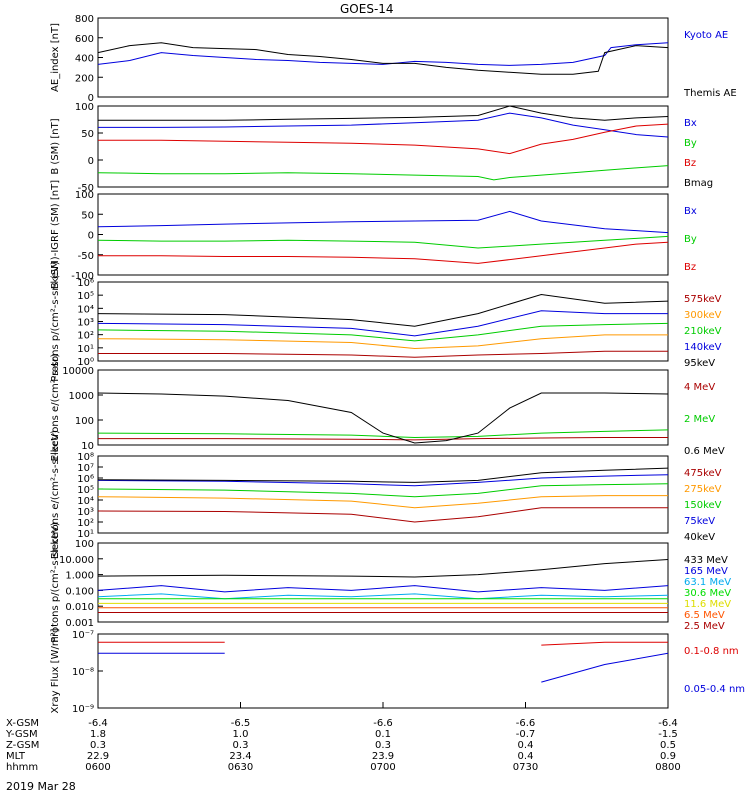 This screenshot has height=804, width=750. Describe the element at coordinates (83, 709) in the screenshot. I see `y-tick-label: 10⁻⁹` at that location.